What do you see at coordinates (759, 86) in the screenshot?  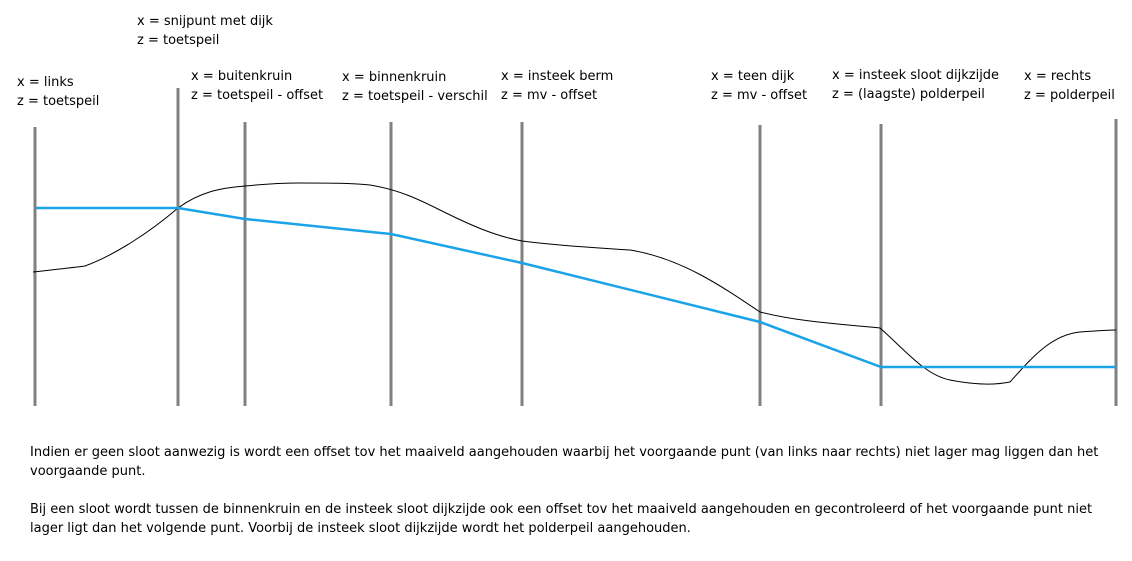 I see `marker-label-teen-dijk: x = teen dijk z = mv - offset` at bounding box center [759, 86].